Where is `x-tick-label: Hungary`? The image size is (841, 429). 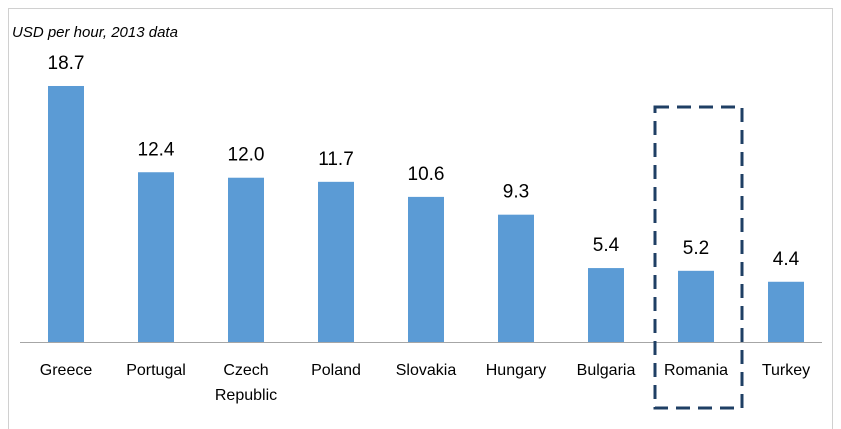
x-tick-label: Hungary is located at coordinates (516, 370).